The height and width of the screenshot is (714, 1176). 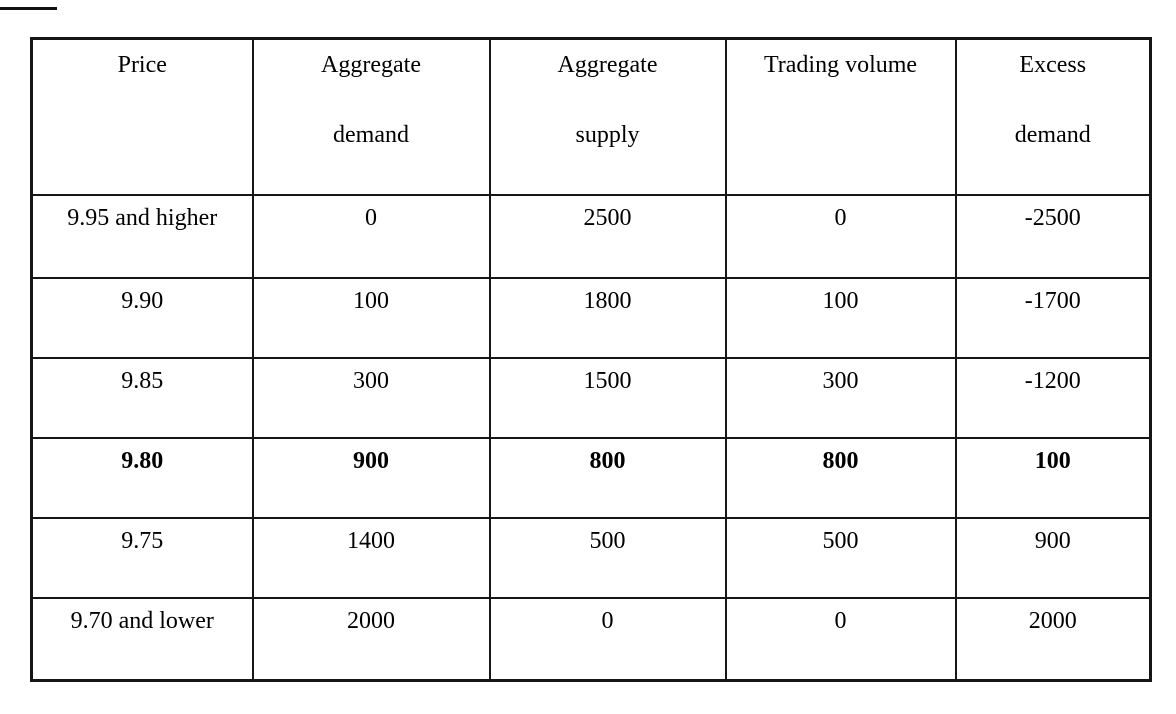 I want to click on header-aggregate-supply-line2: supply, so click(x=607, y=135).